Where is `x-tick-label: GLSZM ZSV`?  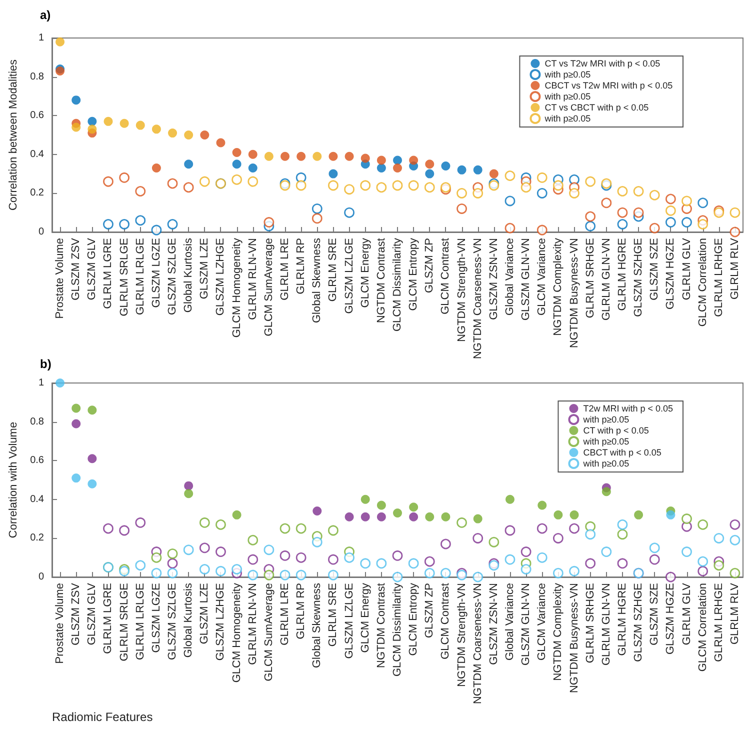 x-tick-label: GLSZM ZSV is located at coordinates (76, 614).